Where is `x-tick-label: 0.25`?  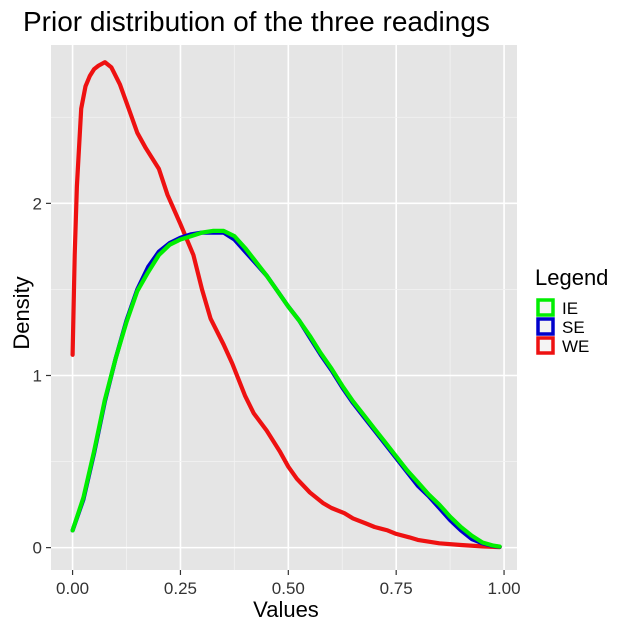 x-tick-label: 0.25 is located at coordinates (180, 588).